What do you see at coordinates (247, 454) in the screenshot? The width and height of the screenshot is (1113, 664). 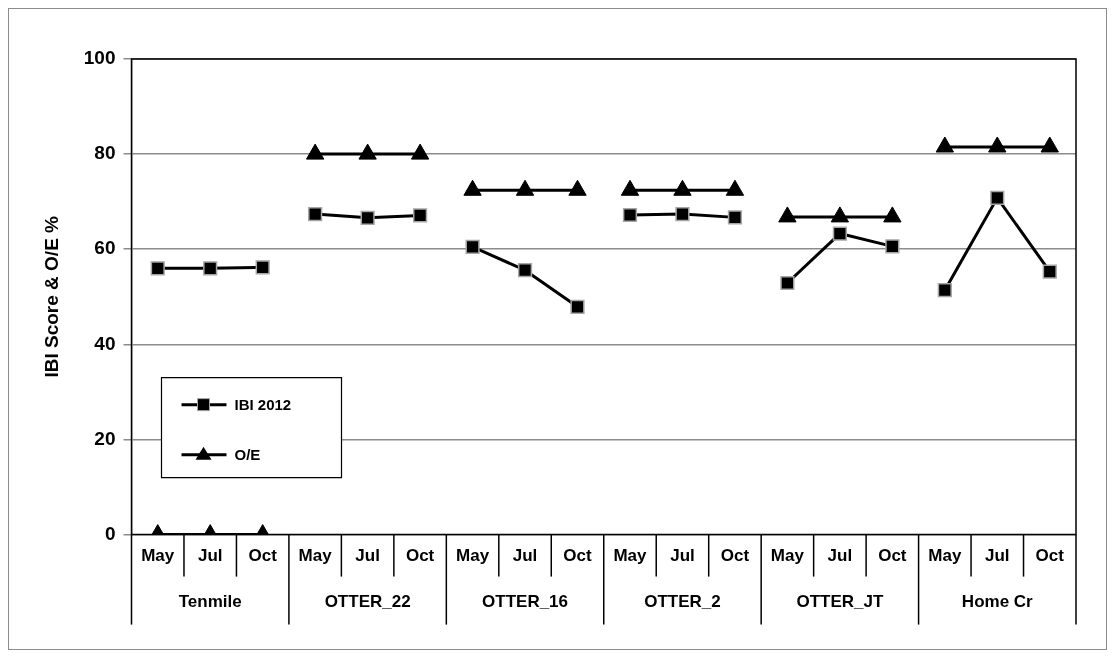 I see `legend-label: O/E` at bounding box center [247, 454].